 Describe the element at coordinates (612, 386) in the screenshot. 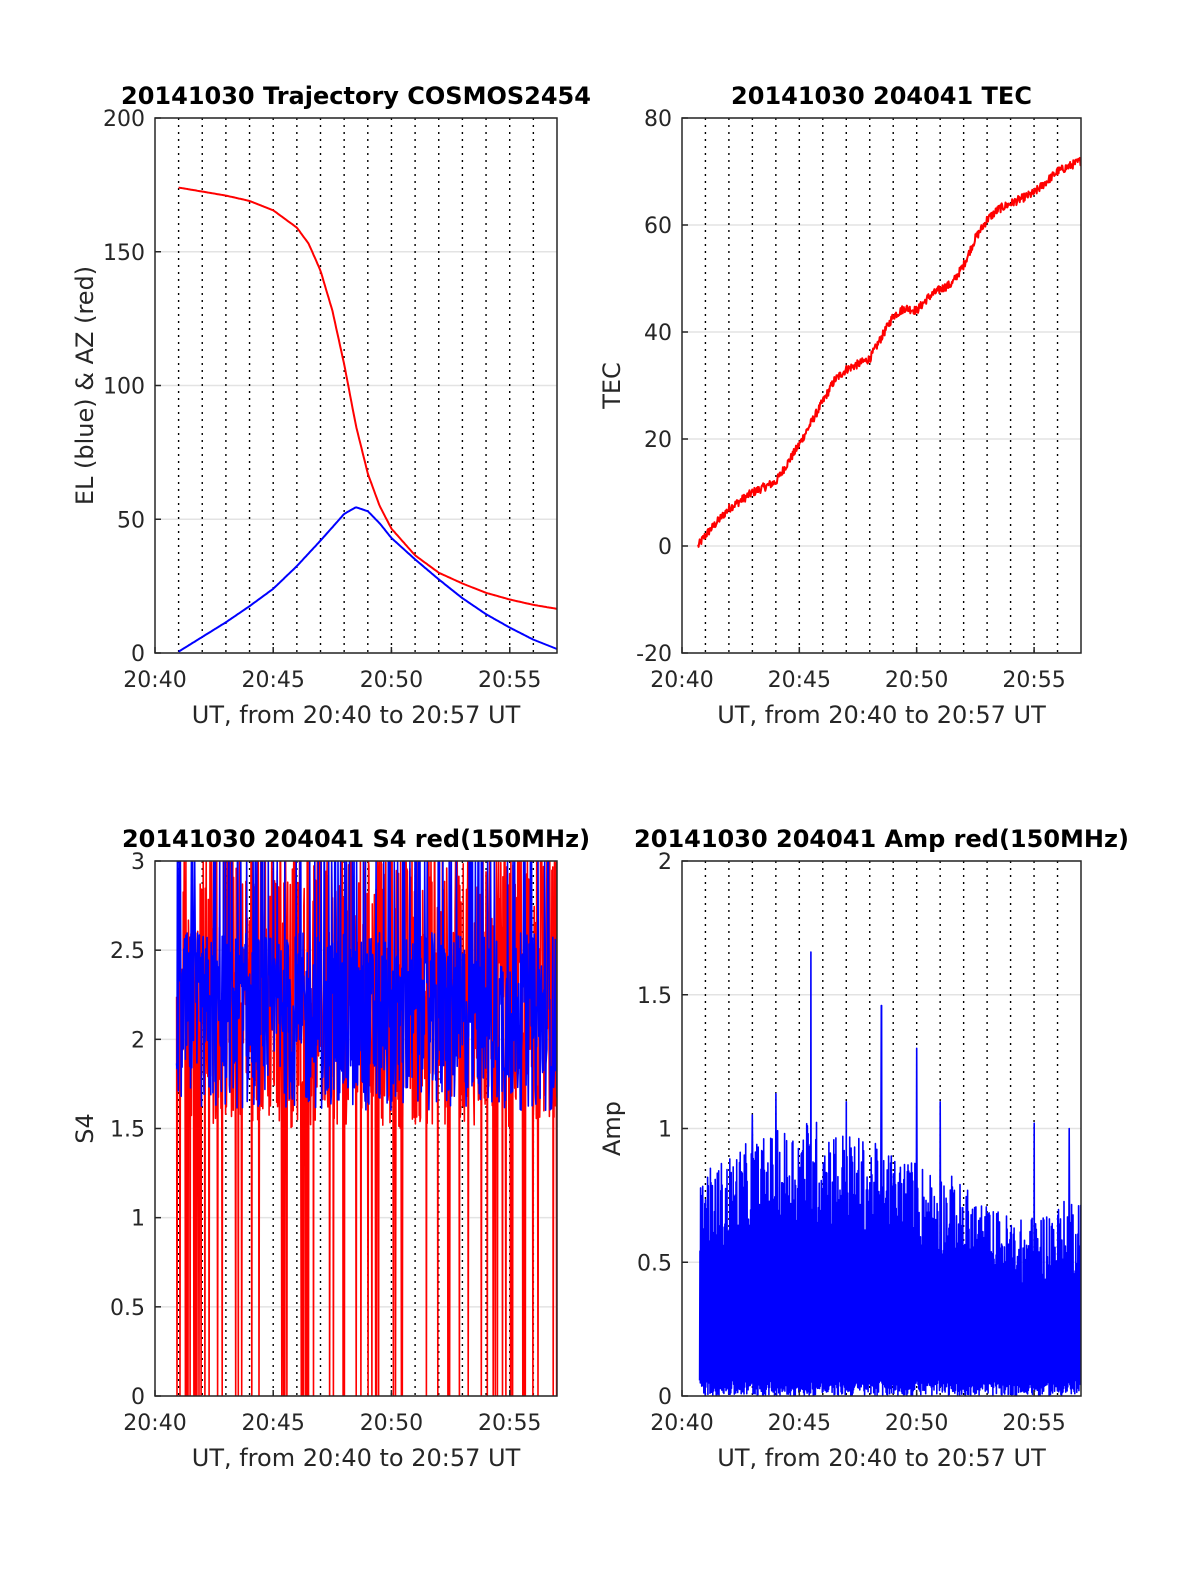

I see `y-axis-label: TEC` at that location.